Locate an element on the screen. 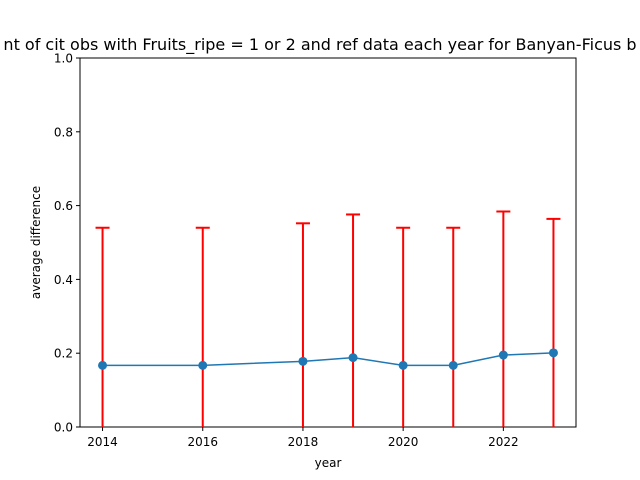 The image size is (640, 480). x-axis-label: year is located at coordinates (328, 463).